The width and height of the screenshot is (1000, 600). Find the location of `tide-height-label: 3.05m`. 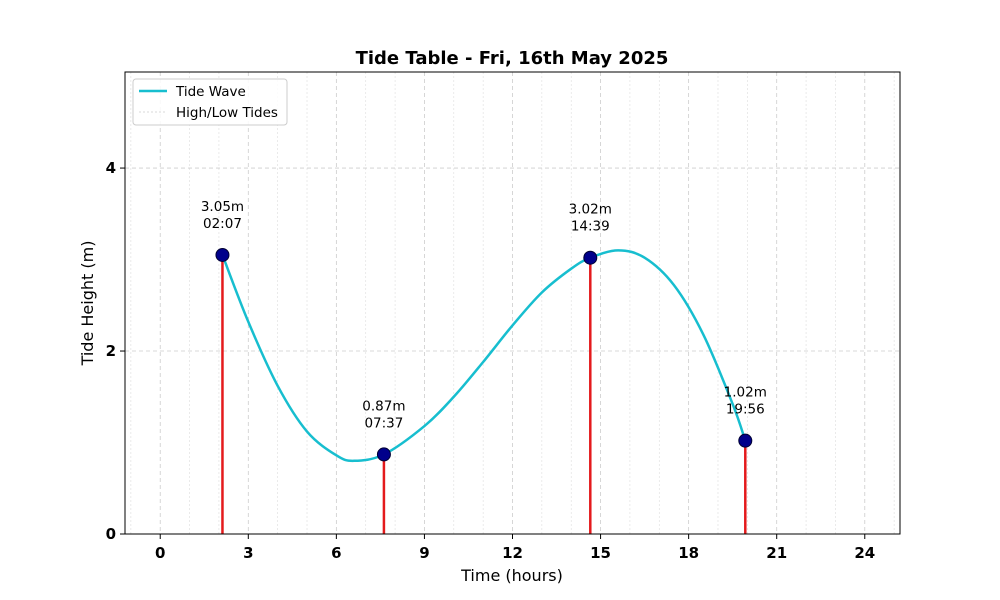

tide-height-label: 3.05m is located at coordinates (222, 207).